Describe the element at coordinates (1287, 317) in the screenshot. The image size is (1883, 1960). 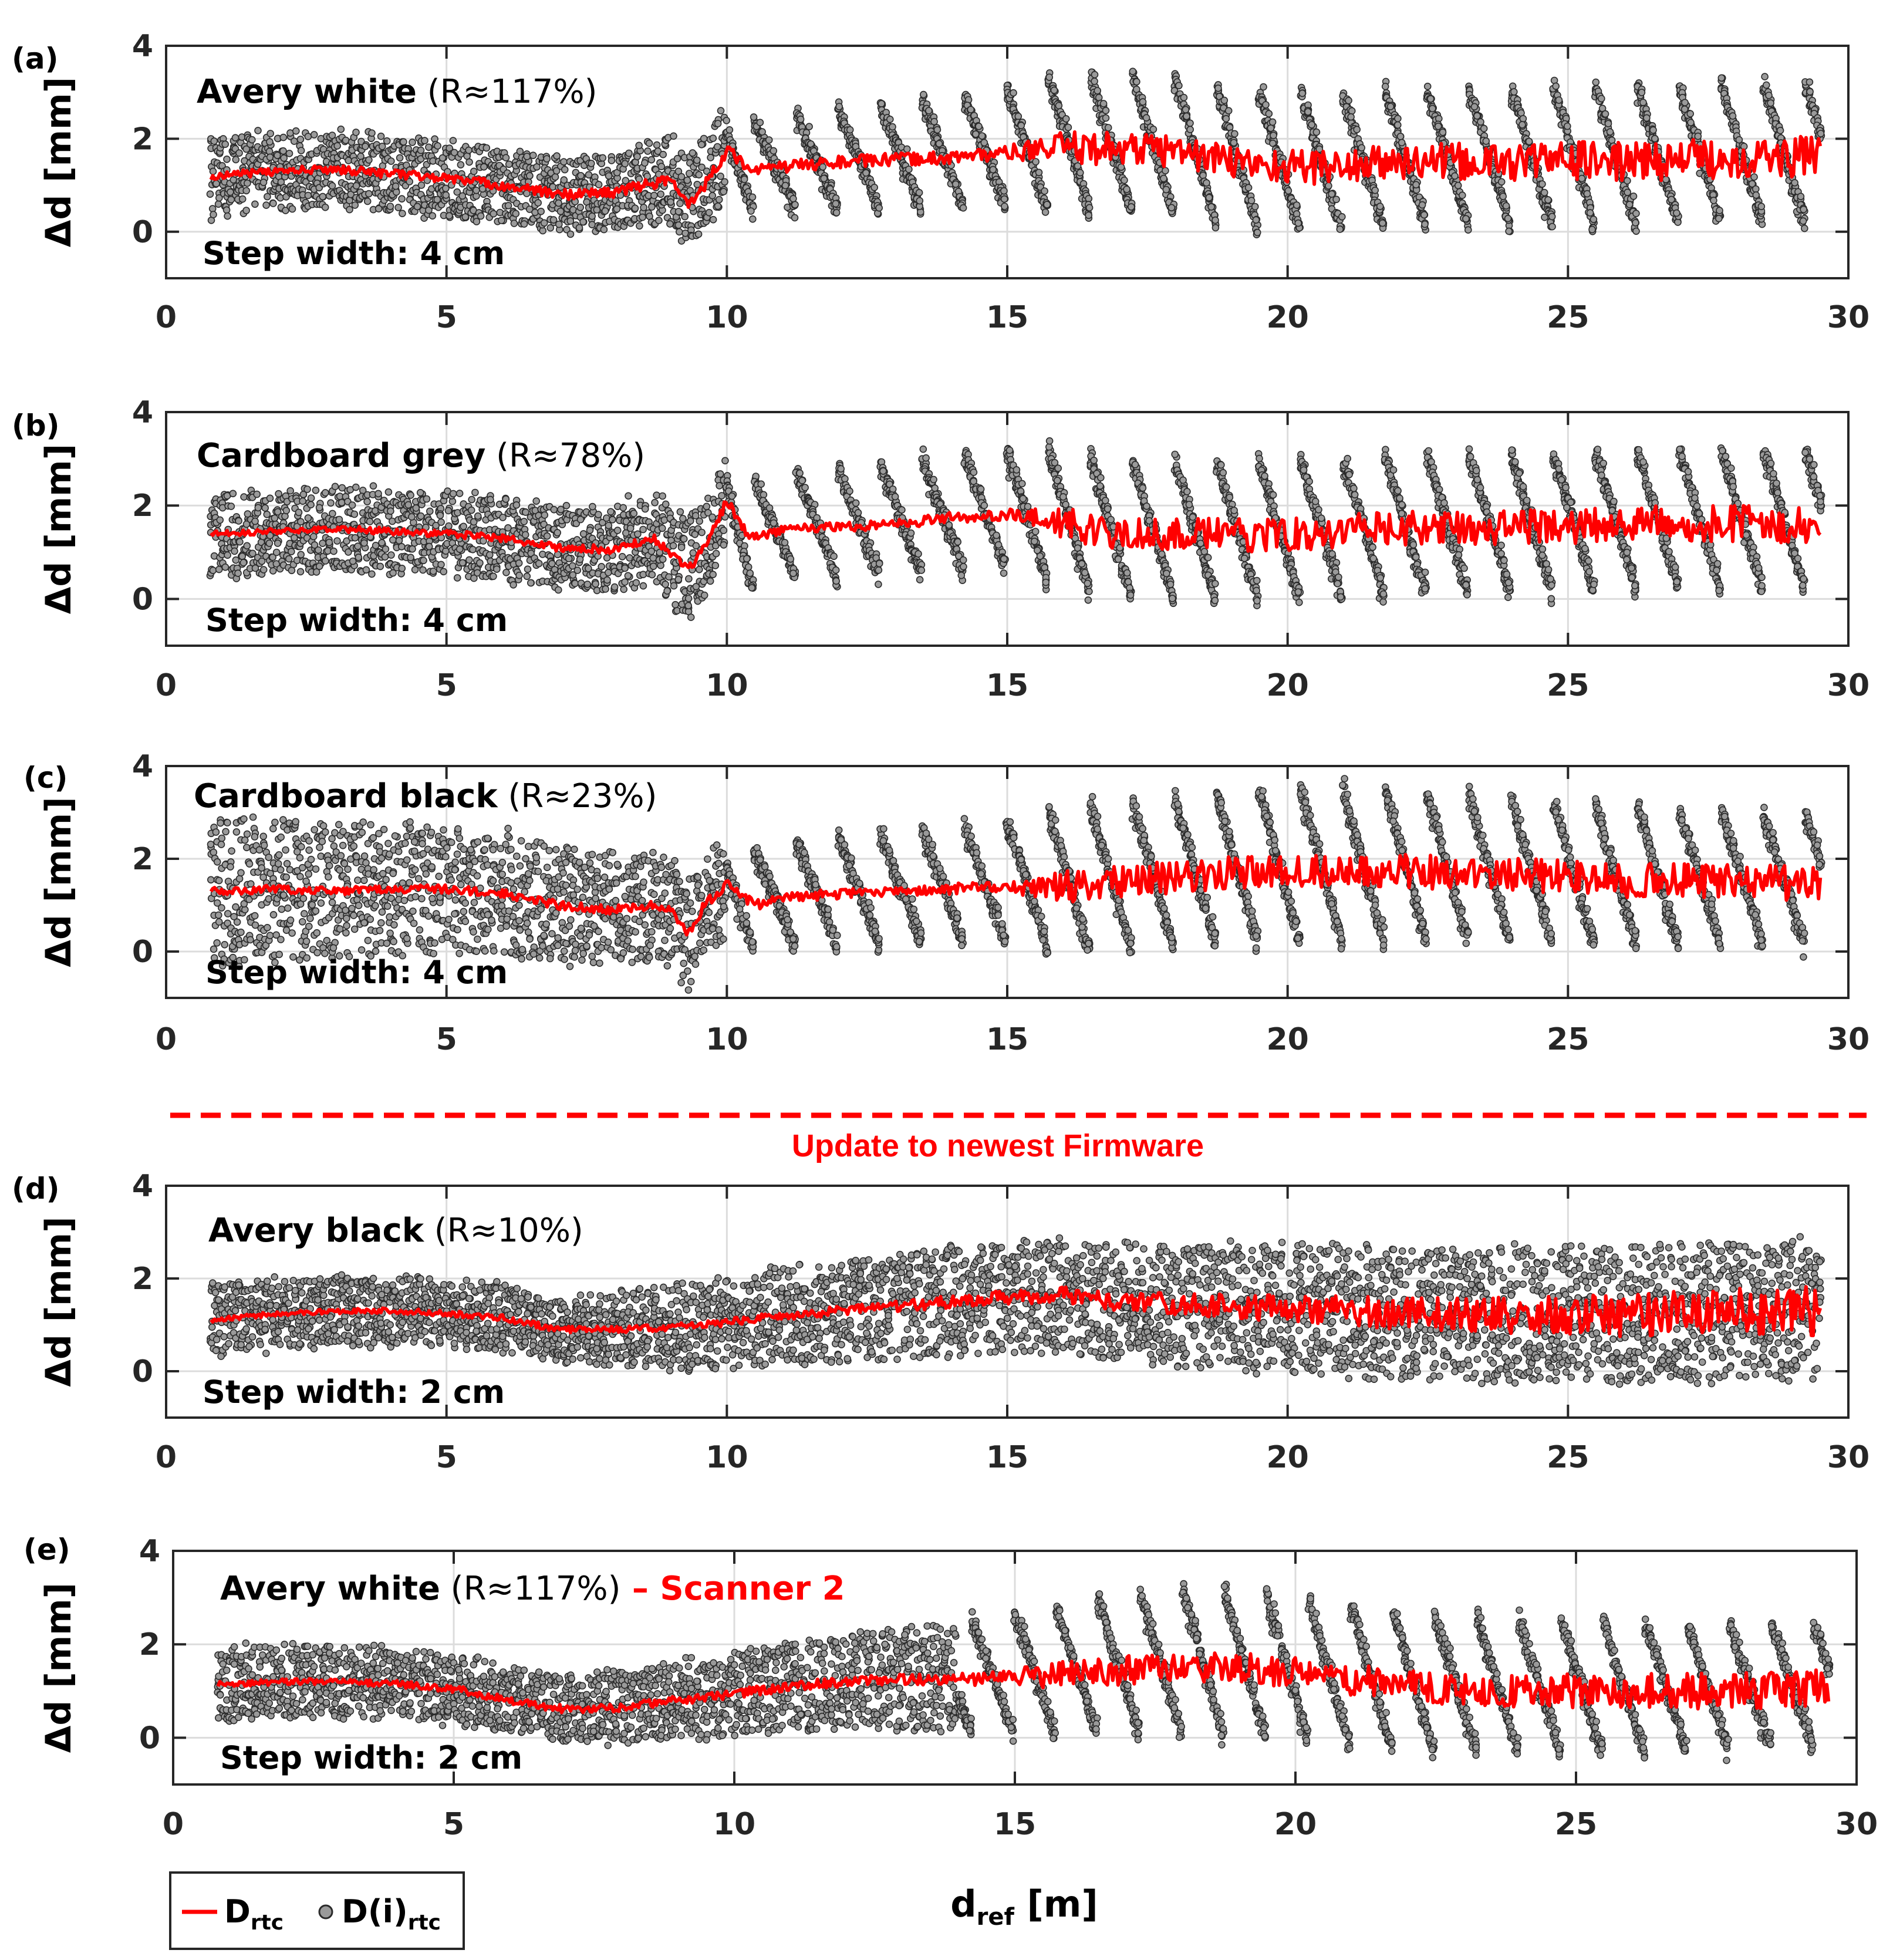
I see `x-tick-label: 20` at that location.